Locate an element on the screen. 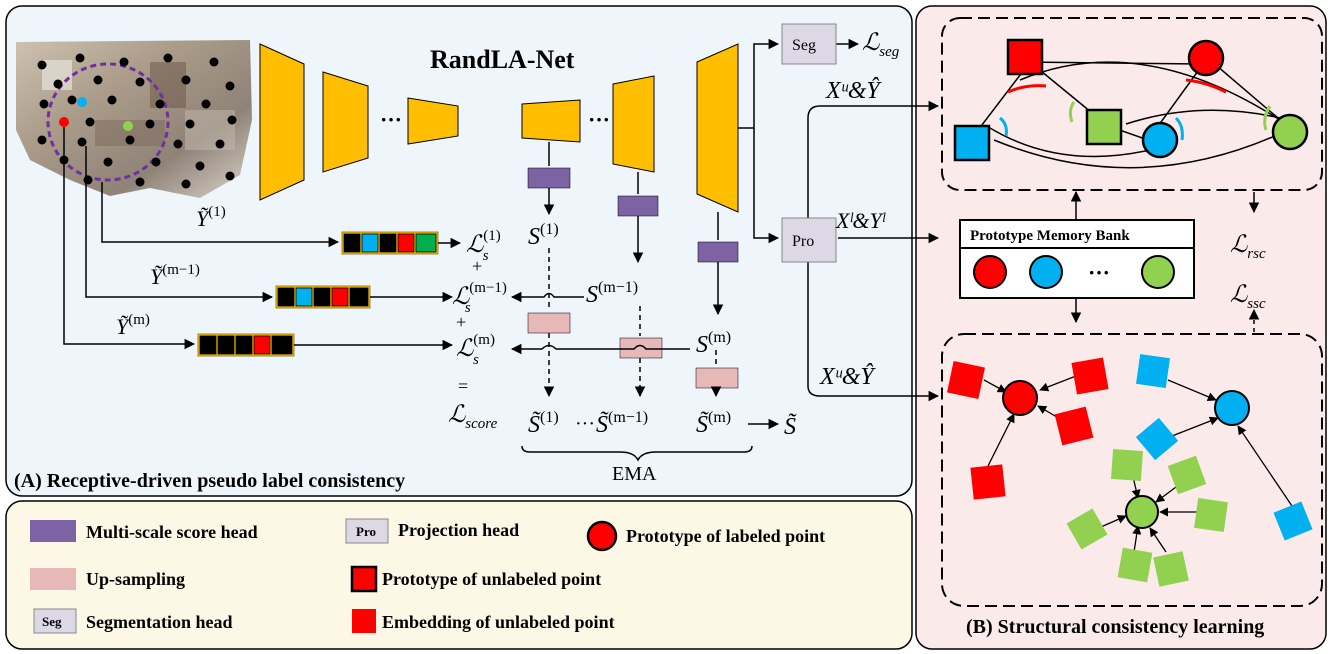  unlabeled-prototype-red is located at coordinates (1025, 57).